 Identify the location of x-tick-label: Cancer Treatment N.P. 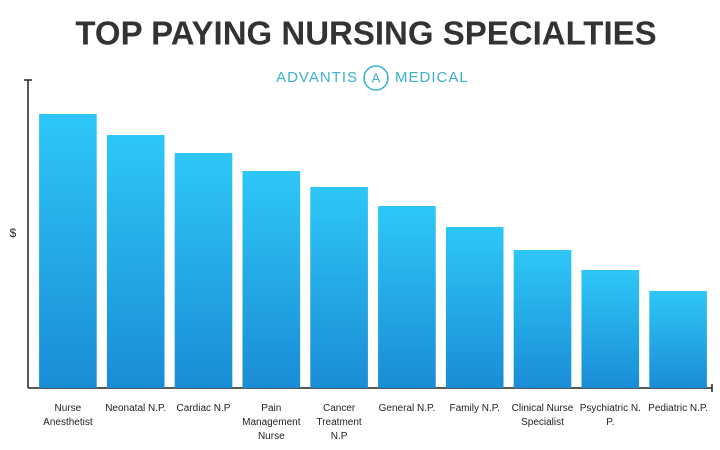
(338, 422).